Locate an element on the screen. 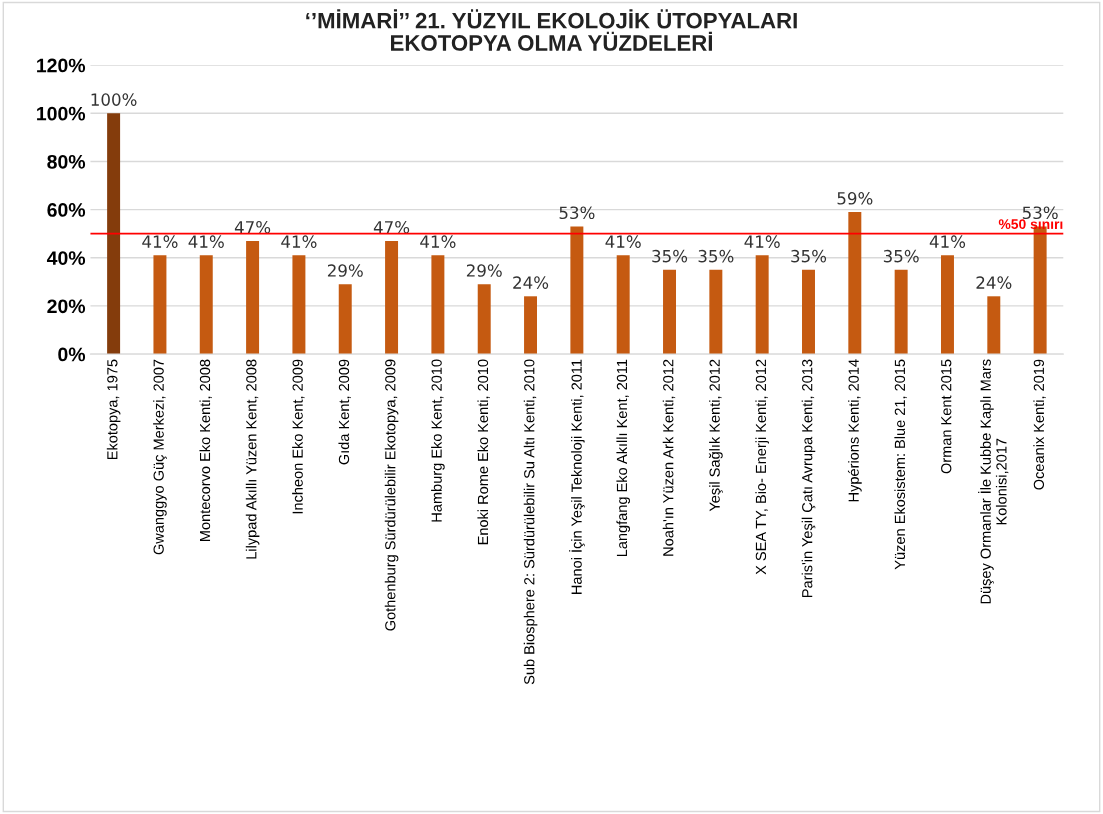 Image resolution: width=1103 pixels, height=814 pixels. x-tick-label: Ekotopya, 1975 is located at coordinates (113, 409).